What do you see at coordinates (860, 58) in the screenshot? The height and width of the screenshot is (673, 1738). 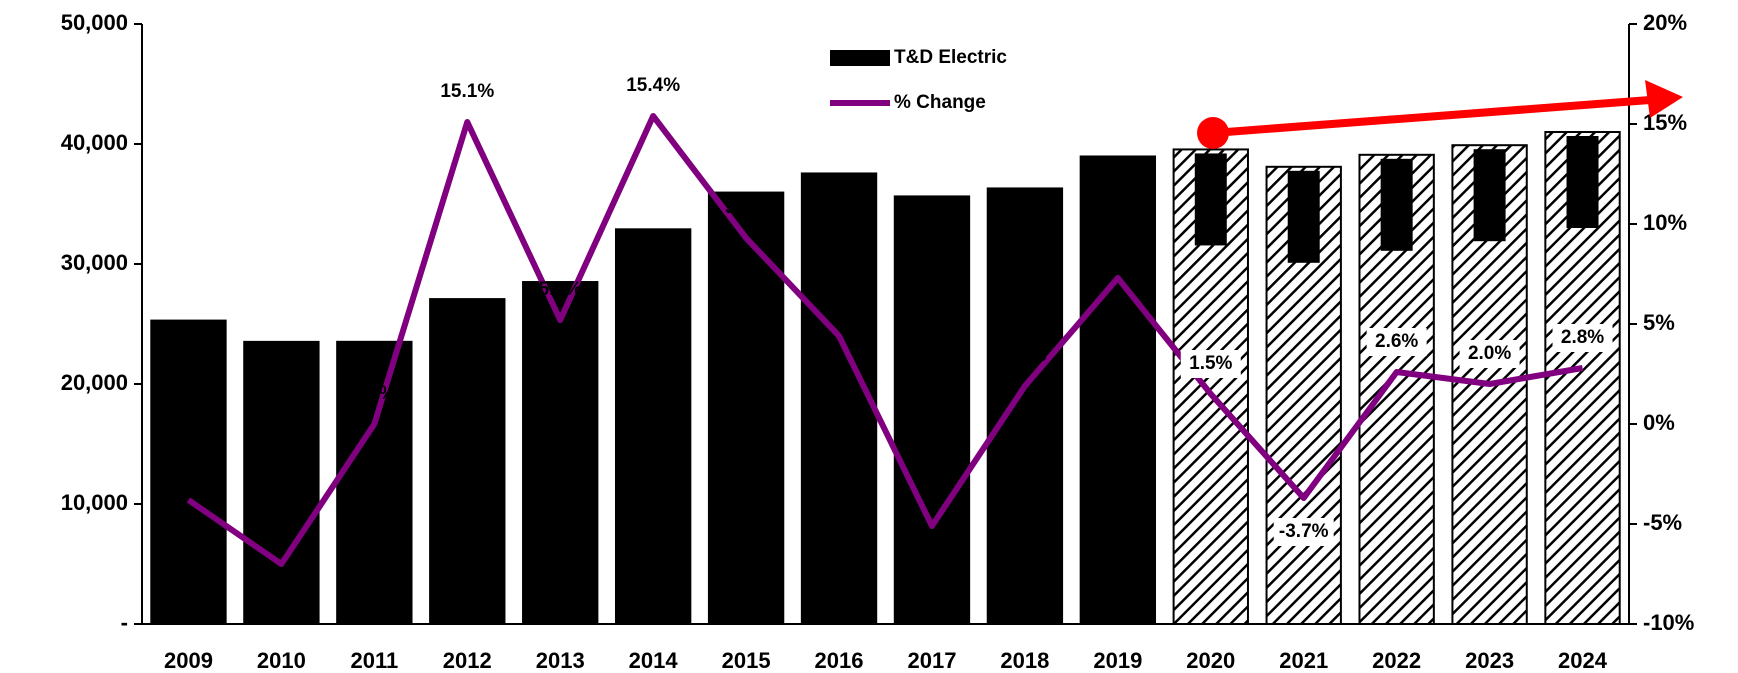 I see `legend-swatch` at bounding box center [860, 58].